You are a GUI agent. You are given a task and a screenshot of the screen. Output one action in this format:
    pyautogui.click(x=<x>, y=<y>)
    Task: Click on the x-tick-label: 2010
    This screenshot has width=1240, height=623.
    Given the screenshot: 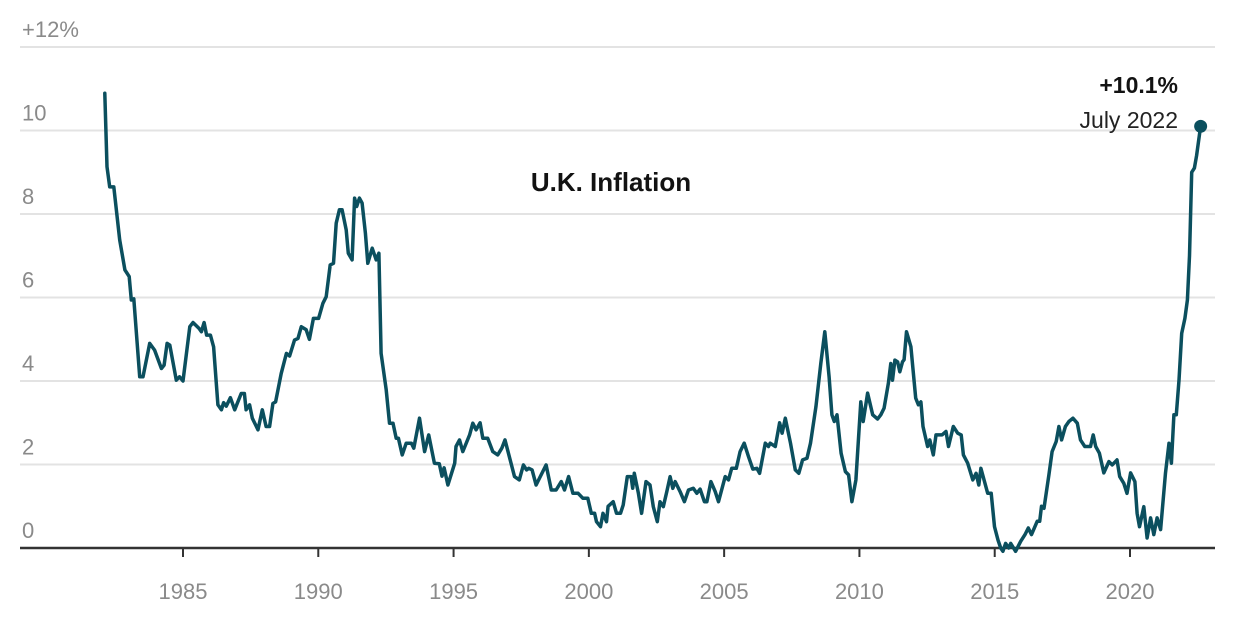 What is the action you would take?
    pyautogui.click(x=859, y=591)
    